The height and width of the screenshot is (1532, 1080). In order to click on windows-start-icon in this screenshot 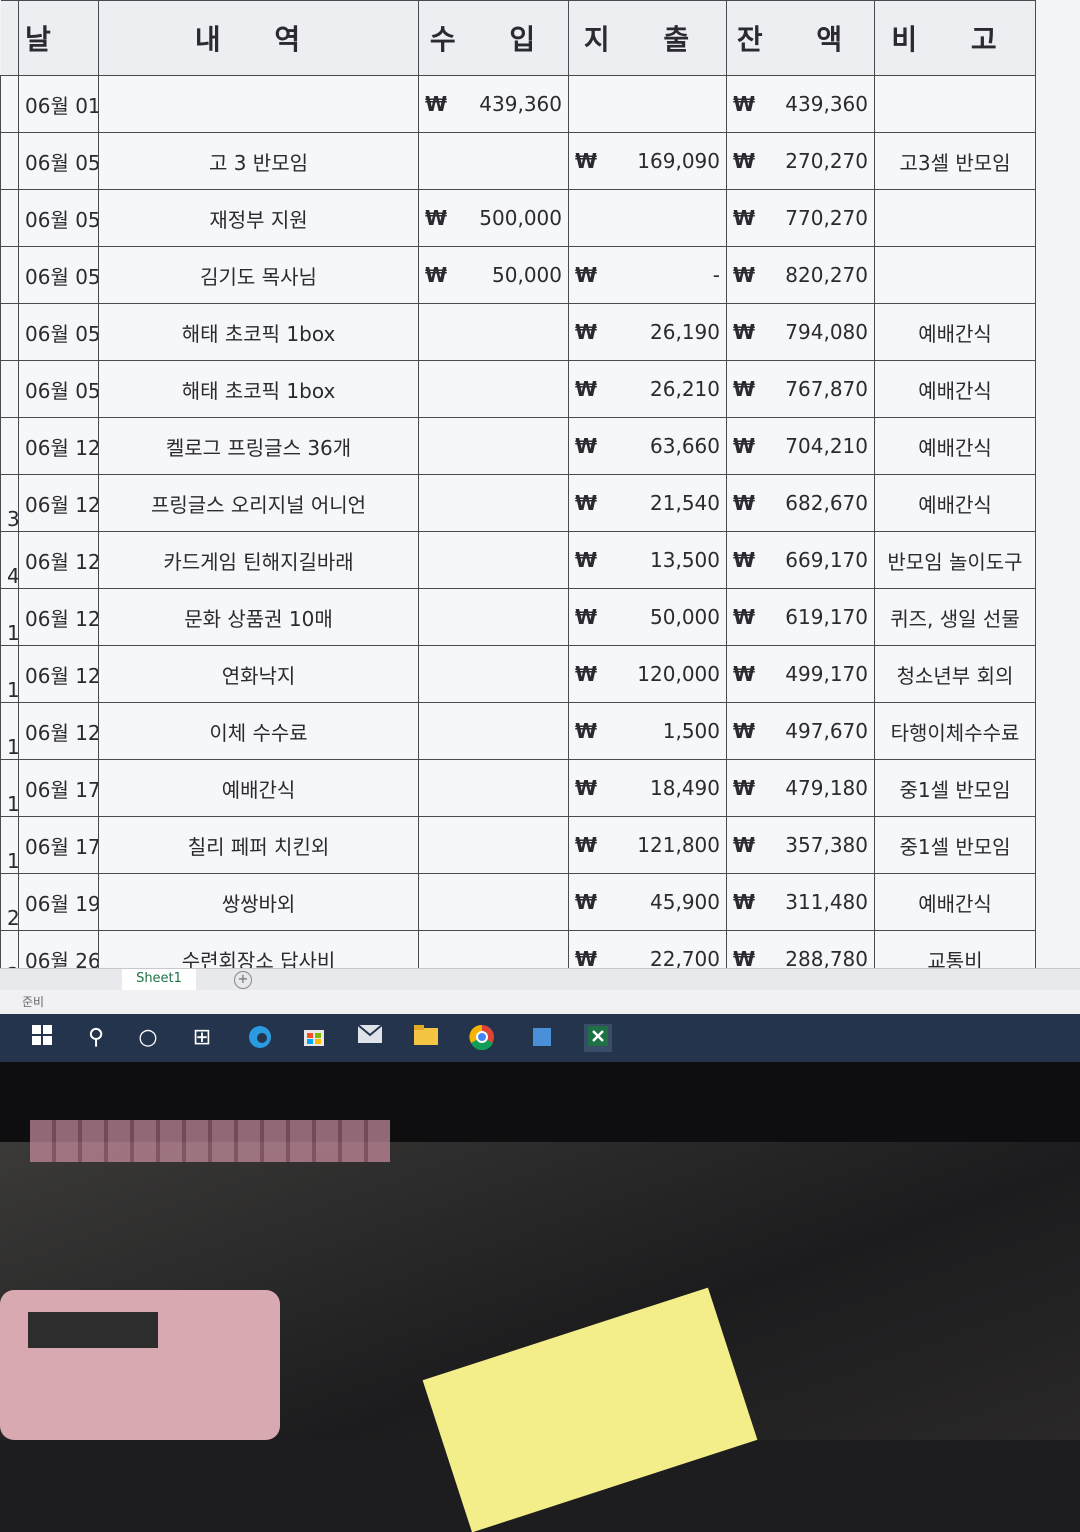, I will do `click(42, 1038)`.